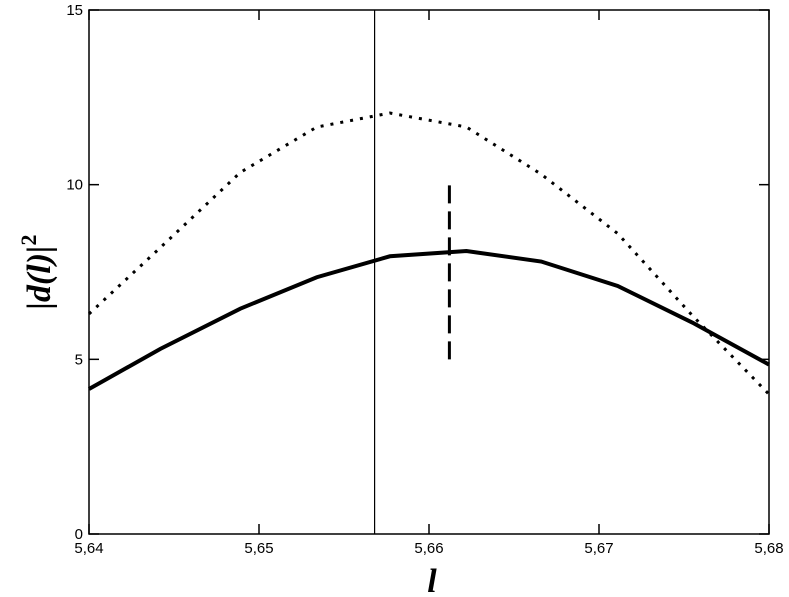  I want to click on y-axis-label: |d(l)|2, so click(37, 271).